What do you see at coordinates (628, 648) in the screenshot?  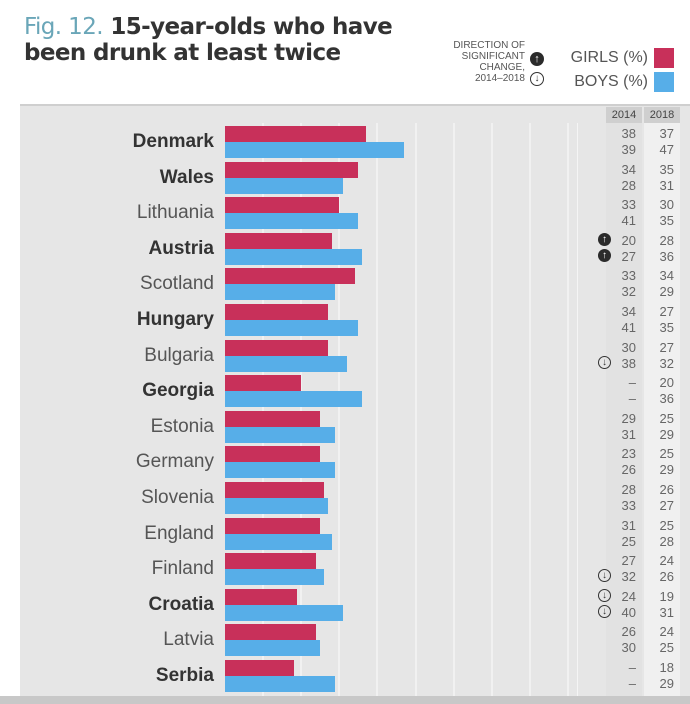 I see `value-2014-boys: 30` at bounding box center [628, 648].